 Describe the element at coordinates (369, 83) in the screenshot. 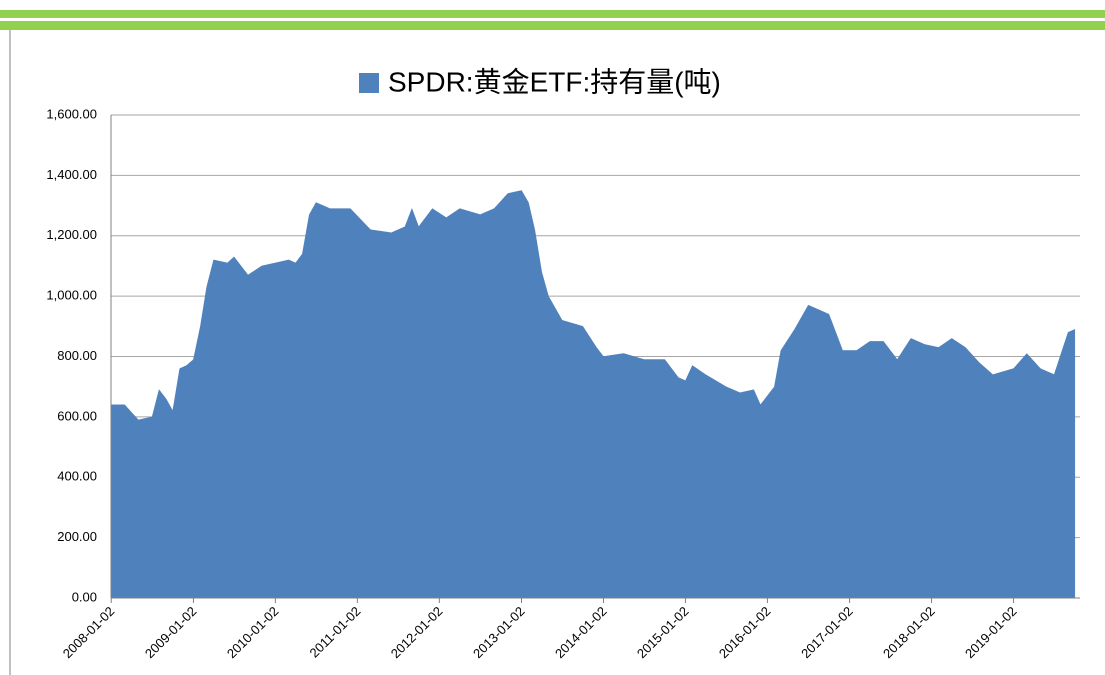

I see `legend-swatch` at that location.